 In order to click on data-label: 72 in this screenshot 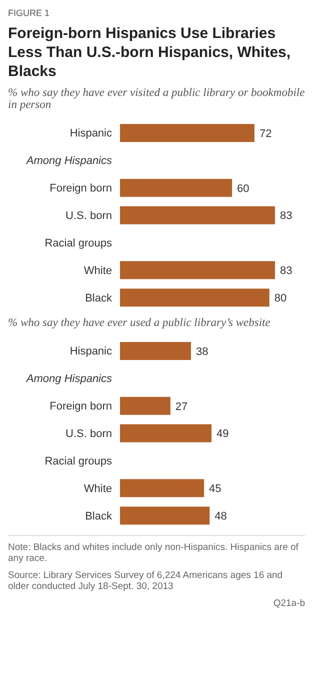, I will do `click(265, 134)`.